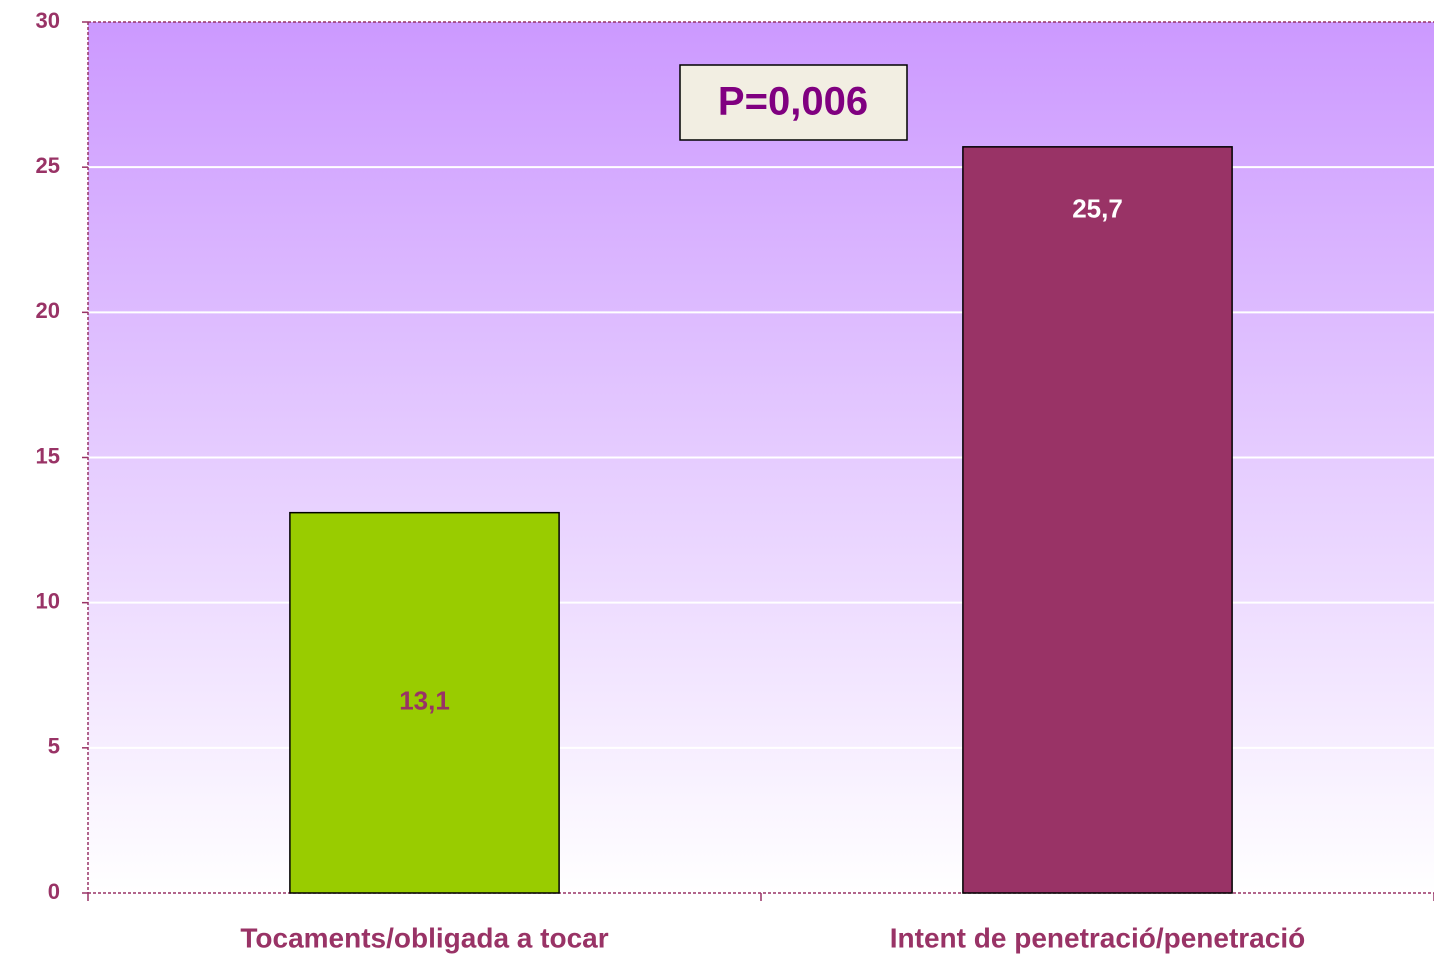  Describe the element at coordinates (48, 455) in the screenshot. I see `y-tick-label: 15` at that location.